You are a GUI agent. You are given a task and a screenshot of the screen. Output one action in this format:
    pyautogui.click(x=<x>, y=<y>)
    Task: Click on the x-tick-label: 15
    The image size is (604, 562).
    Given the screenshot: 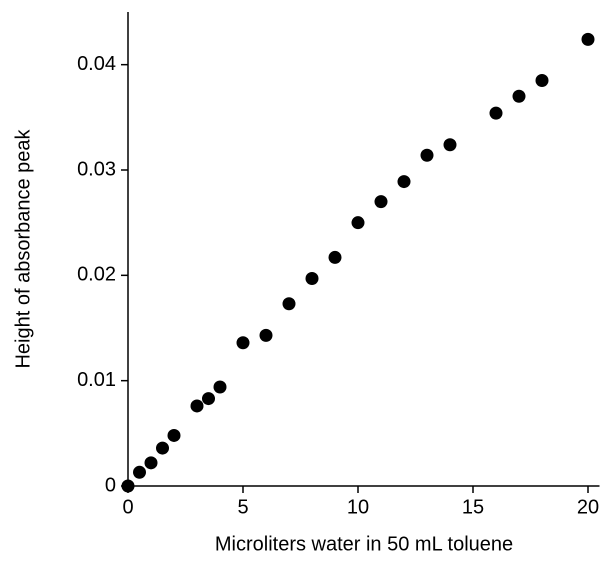 What is the action you would take?
    pyautogui.click(x=473, y=507)
    